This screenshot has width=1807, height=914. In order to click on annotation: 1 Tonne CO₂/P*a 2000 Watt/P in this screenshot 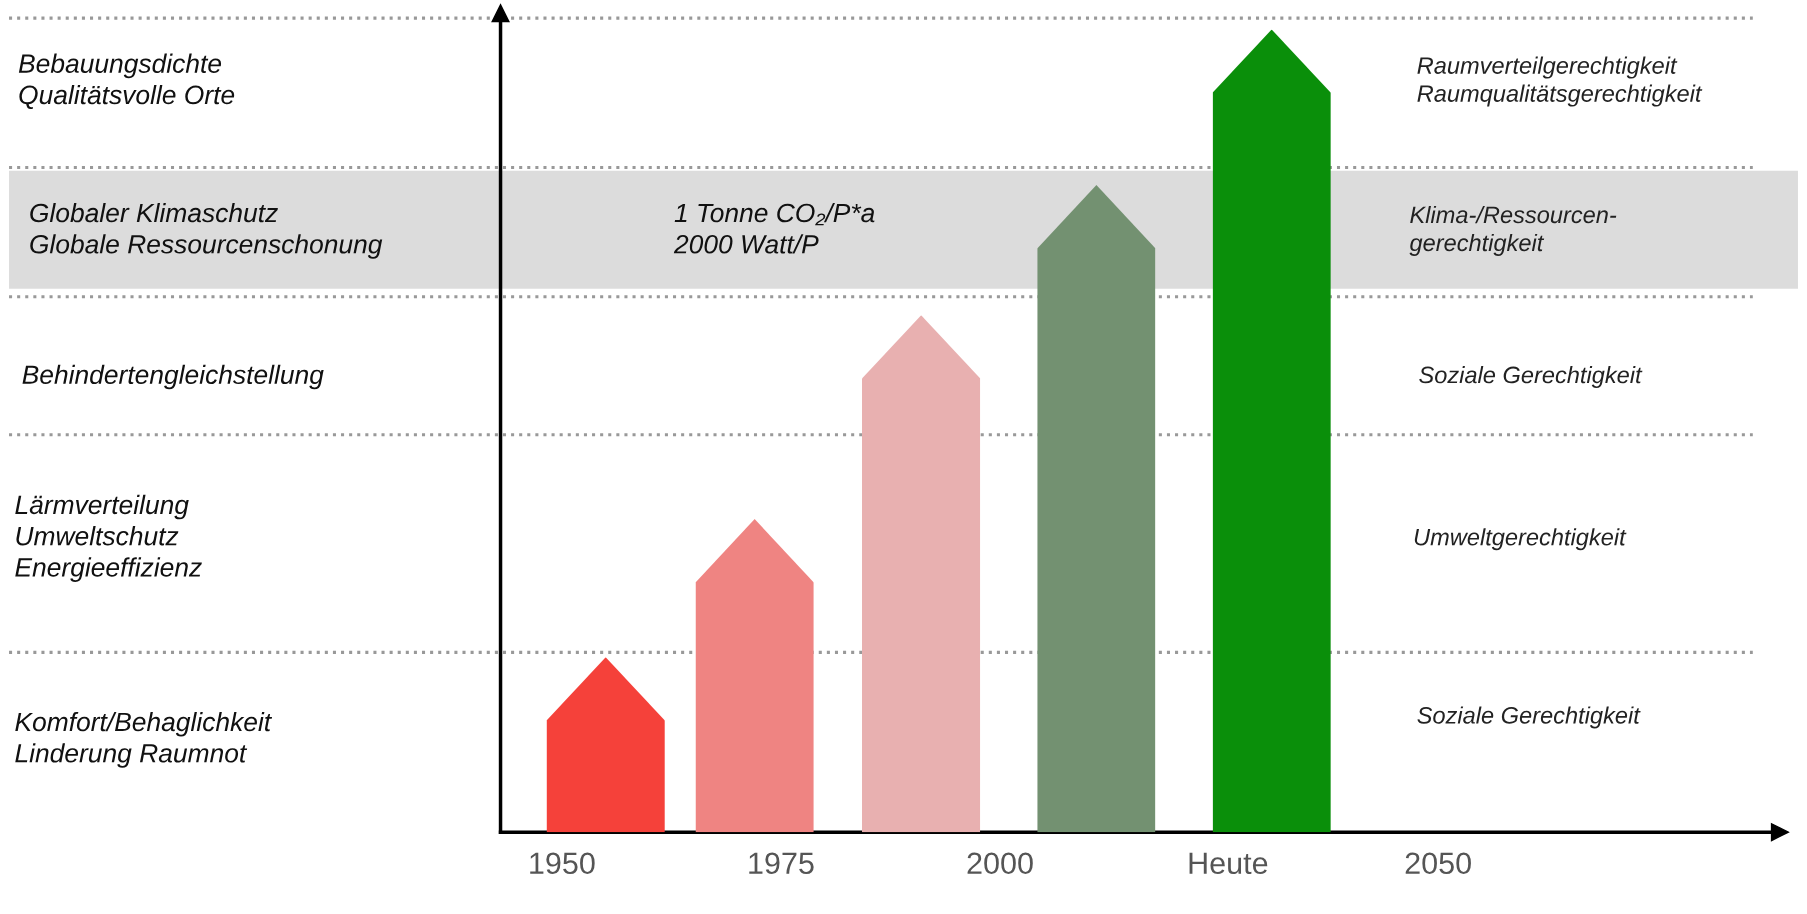, I will do `click(774, 228)`.